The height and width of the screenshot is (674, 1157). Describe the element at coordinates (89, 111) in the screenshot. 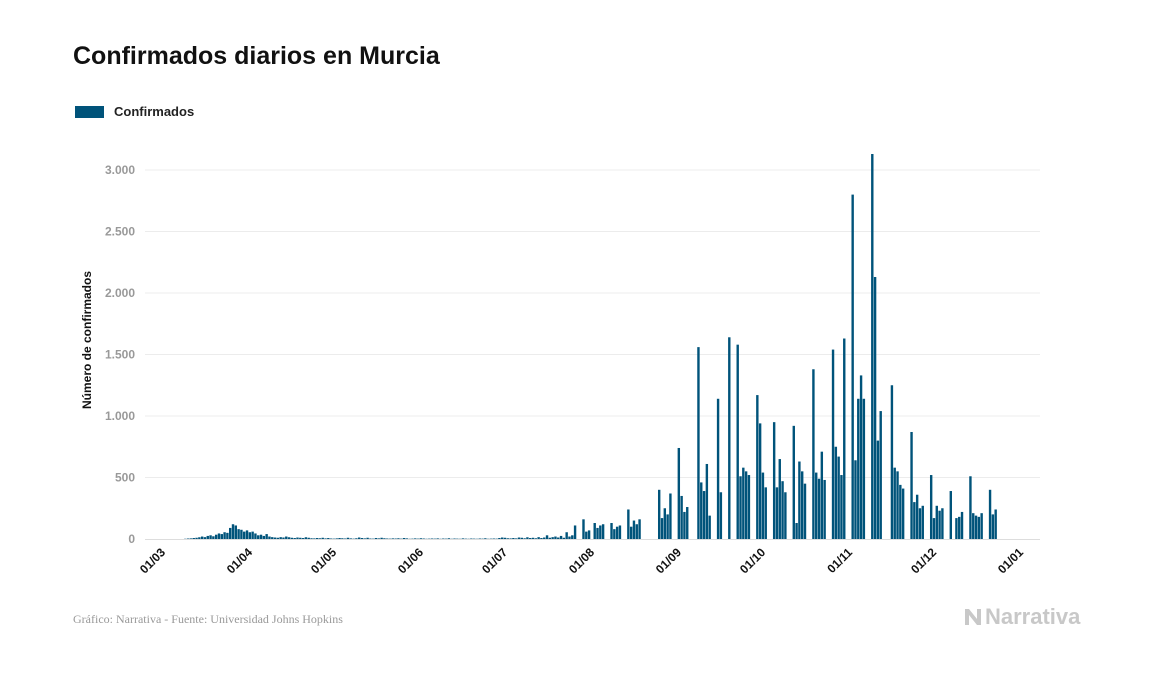

I see `legend-swatch` at that location.